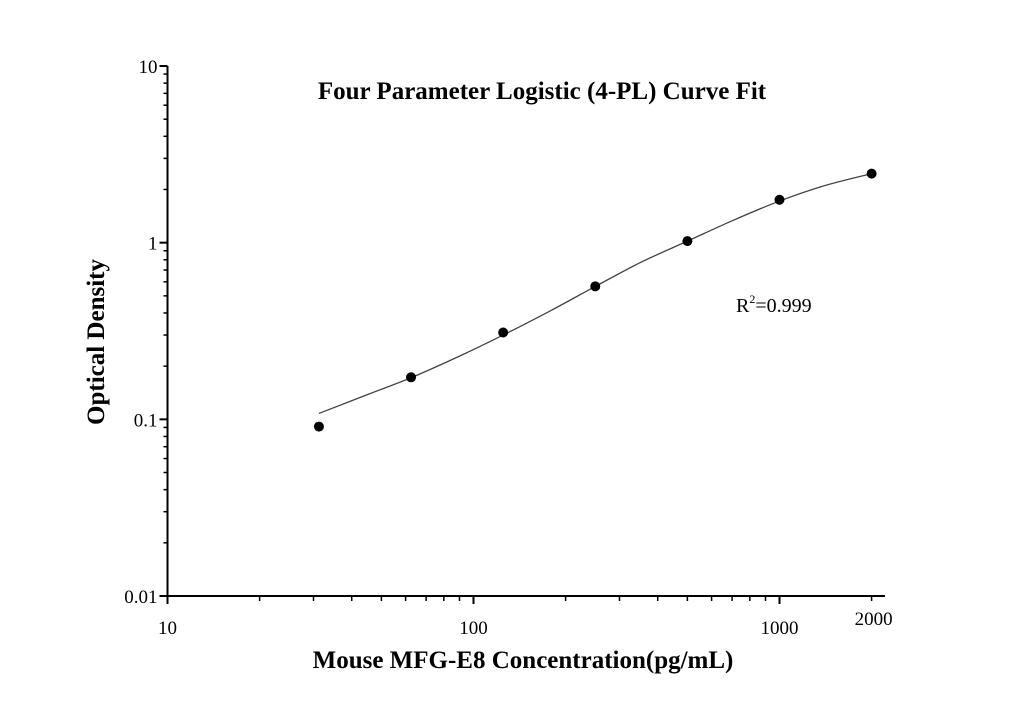  What do you see at coordinates (473, 628) in the screenshot?
I see `x-tick-label: 100` at bounding box center [473, 628].